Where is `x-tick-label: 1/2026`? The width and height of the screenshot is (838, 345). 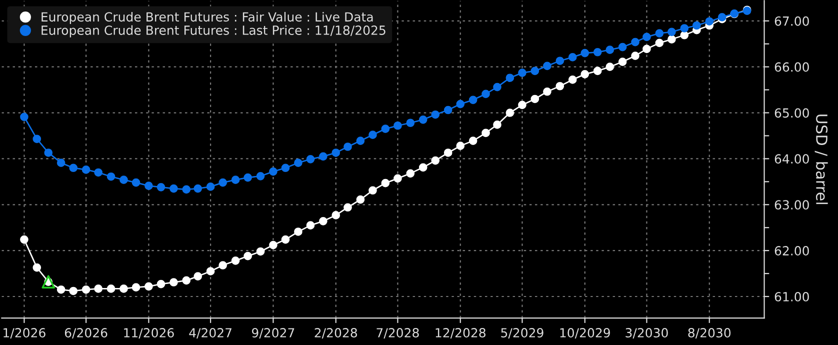 x-tick-label: 1/2026 is located at coordinates (25, 333).